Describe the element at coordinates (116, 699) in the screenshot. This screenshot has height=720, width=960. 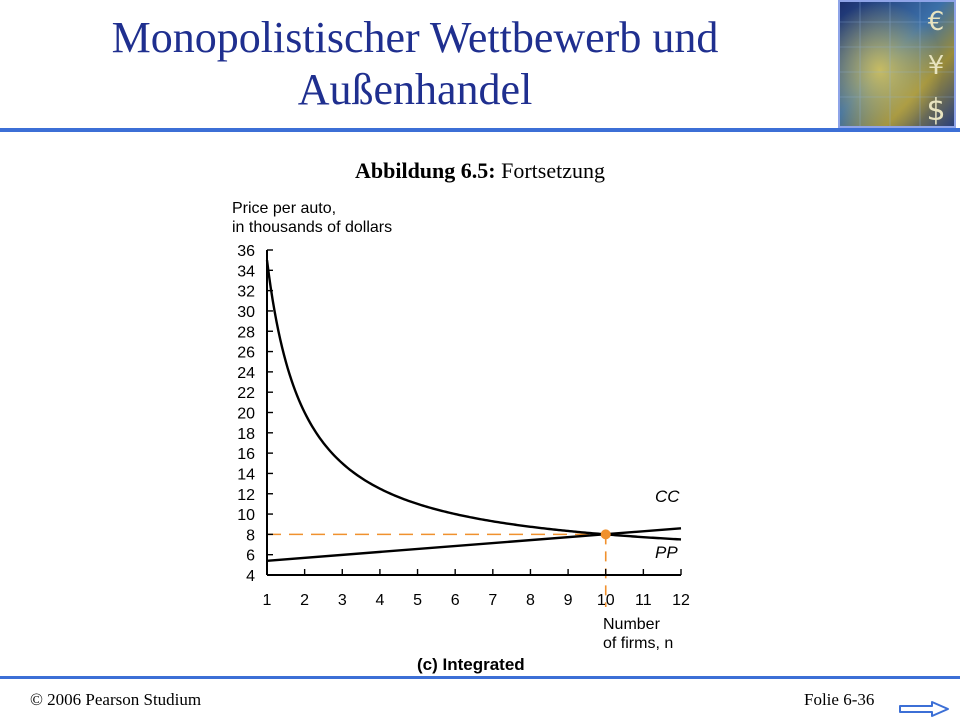
I see `footer-copyright: © 2006 Pearson Studium` at that location.